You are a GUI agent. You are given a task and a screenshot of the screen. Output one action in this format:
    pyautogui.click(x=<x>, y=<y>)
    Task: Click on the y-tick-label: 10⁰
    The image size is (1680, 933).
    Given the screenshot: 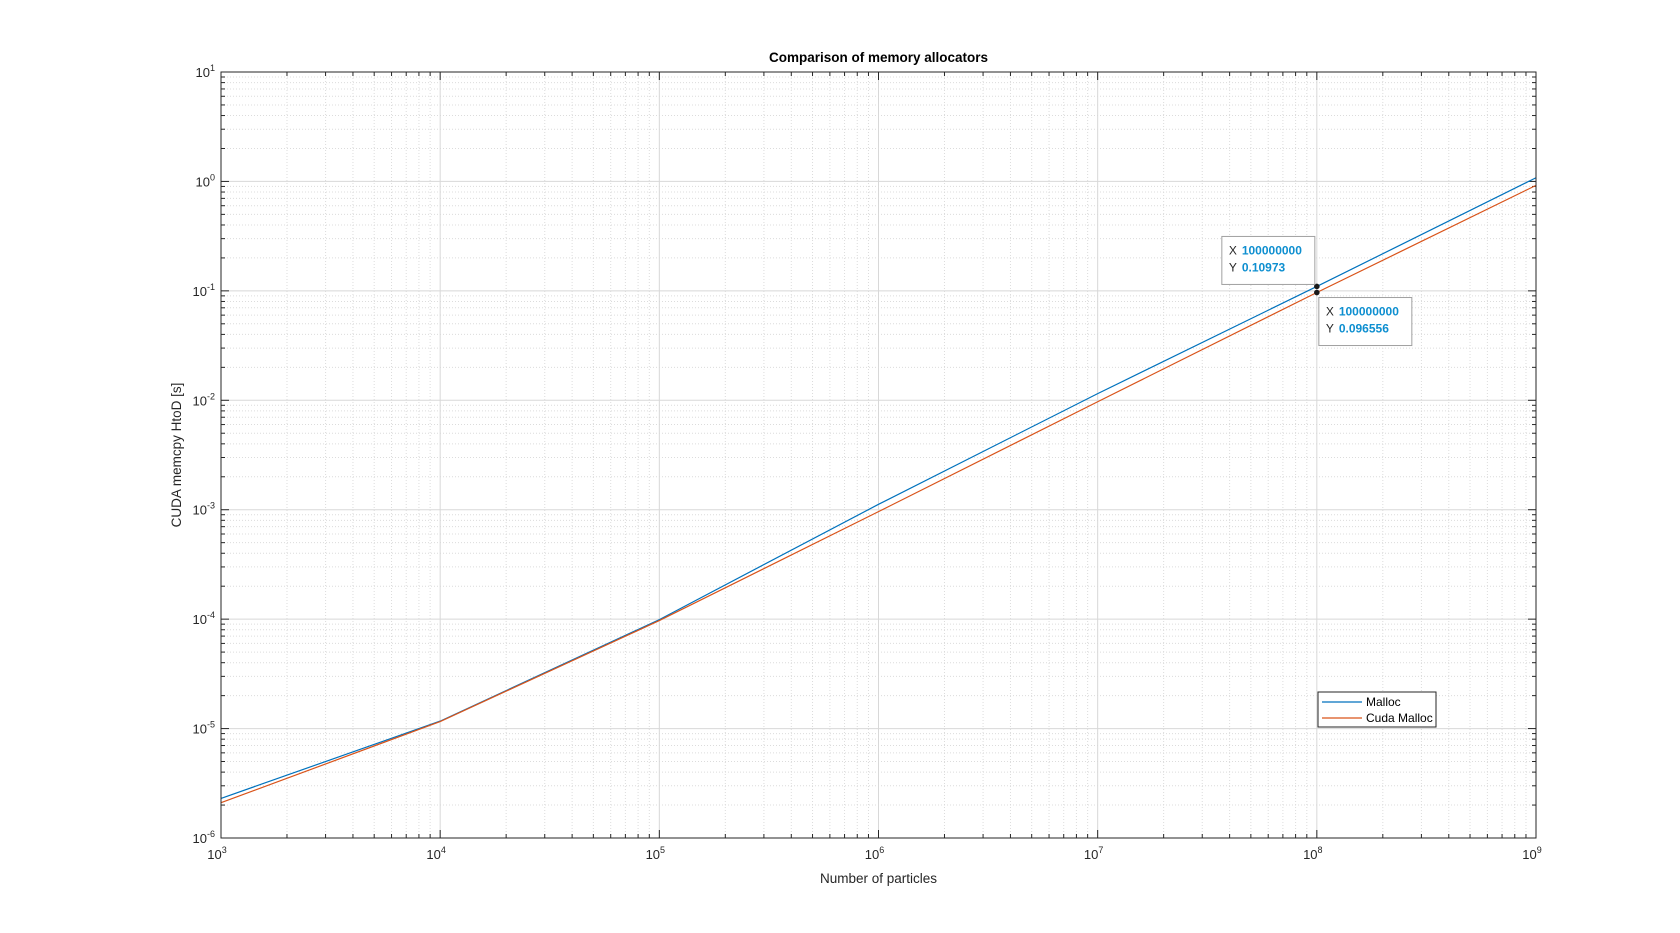 What is the action you would take?
    pyautogui.click(x=205, y=180)
    